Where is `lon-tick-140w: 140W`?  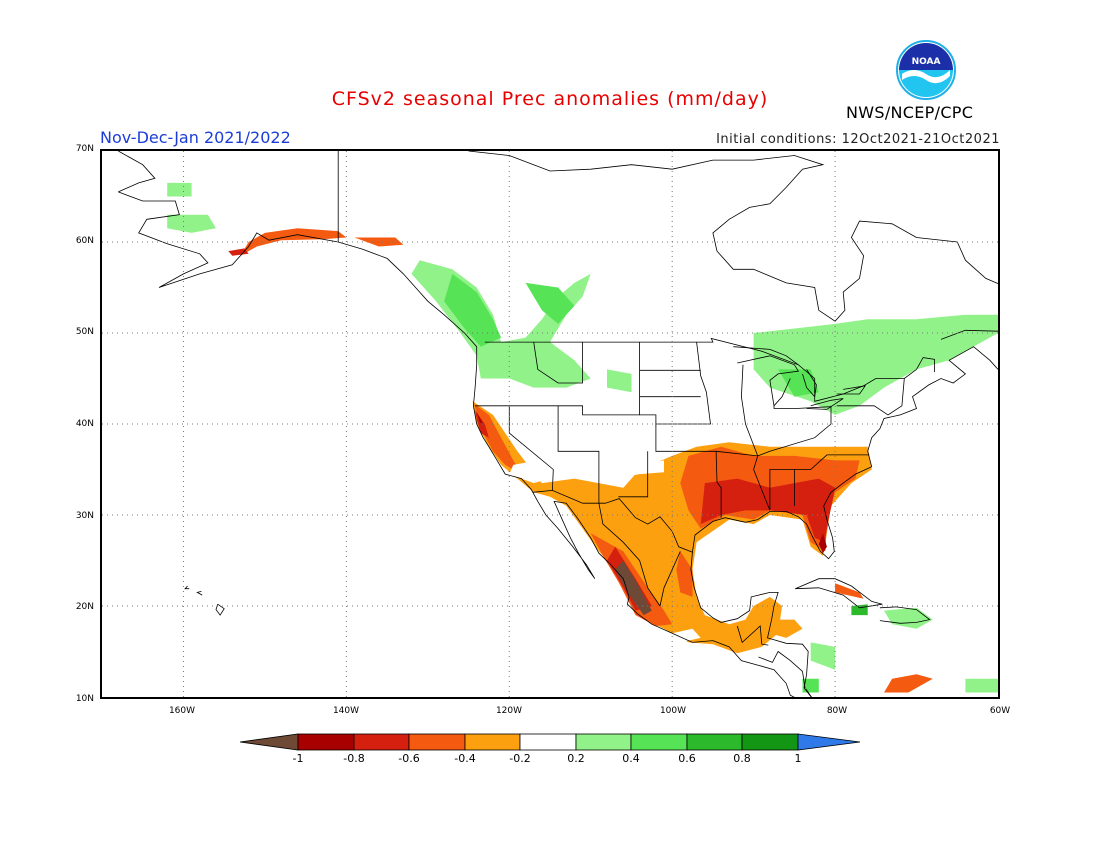
lon-tick-140w: 140W is located at coordinates (346, 711).